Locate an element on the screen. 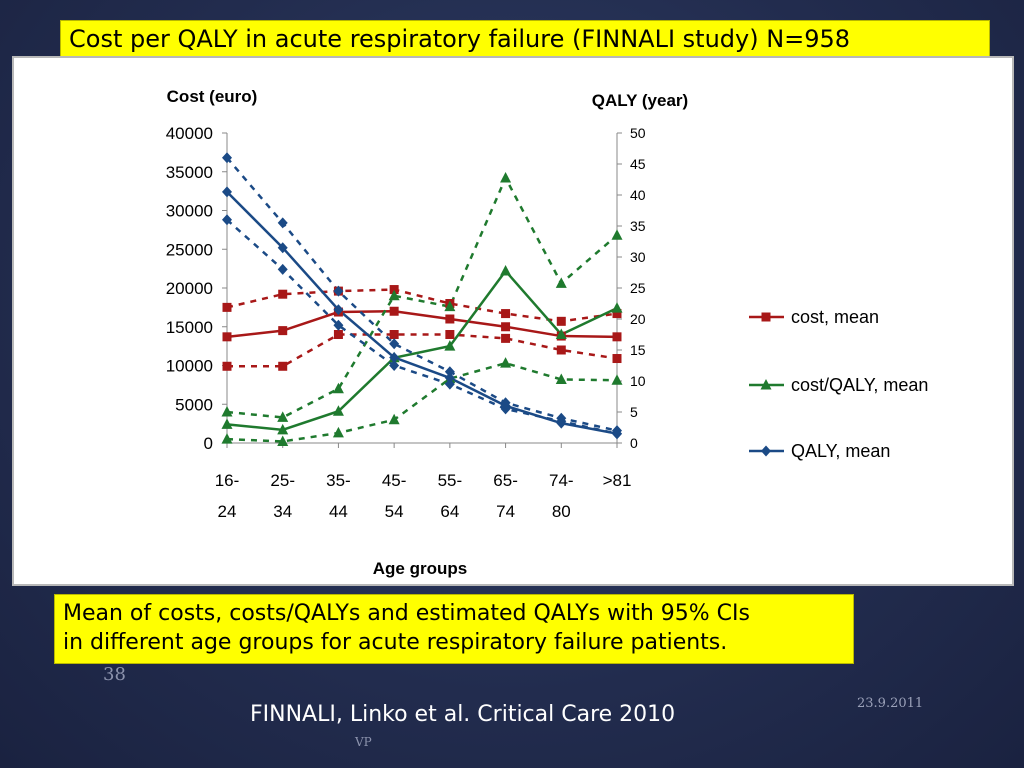 This screenshot has width=1024, height=768. x-tick-label: 35- is located at coordinates (338, 480).